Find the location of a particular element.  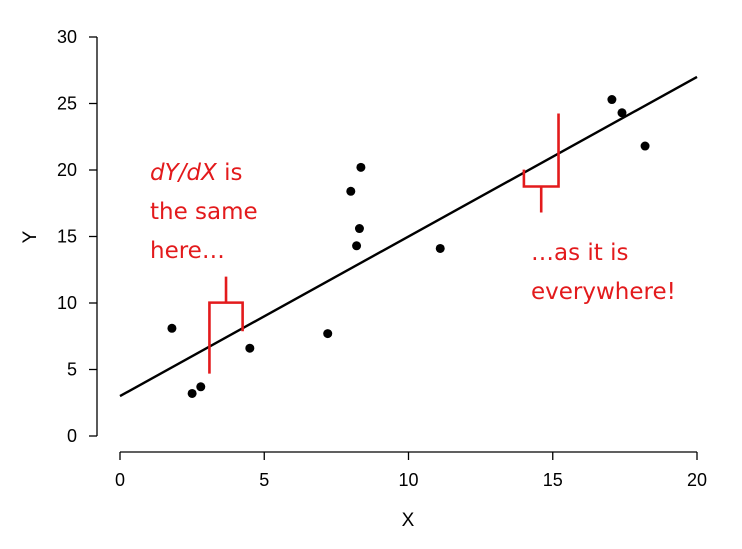

annotation-text-segment: …as it is is located at coordinates (579, 253).